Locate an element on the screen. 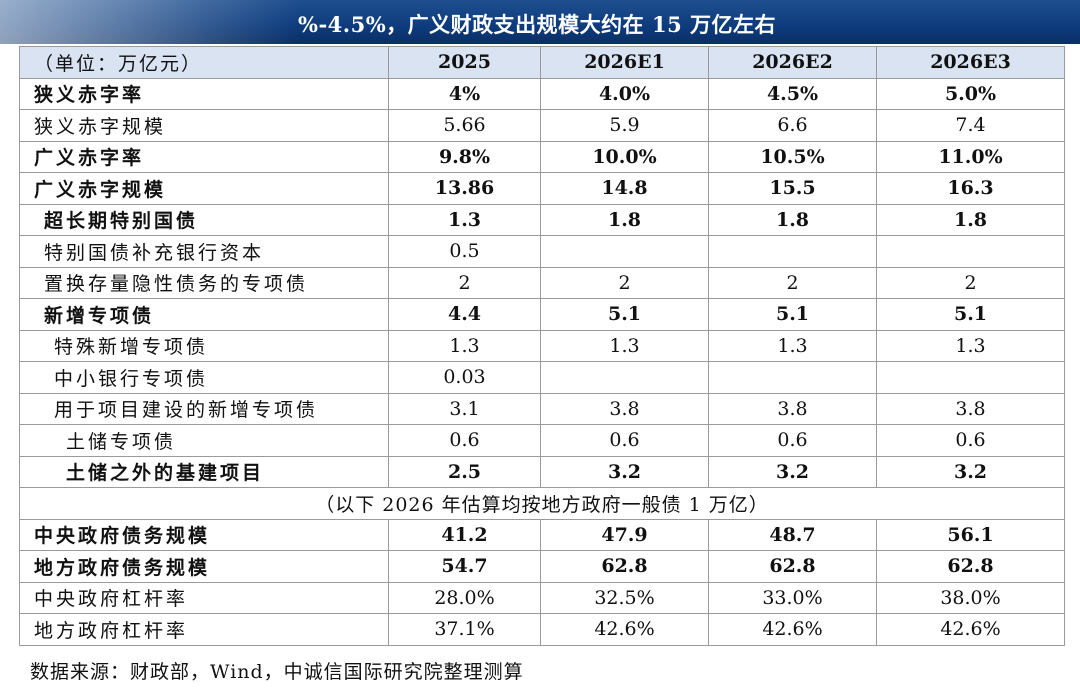  table-row: 中央政府杠杆率 28.0% 32.5% 33.0% 38.0% is located at coordinates (542, 597).